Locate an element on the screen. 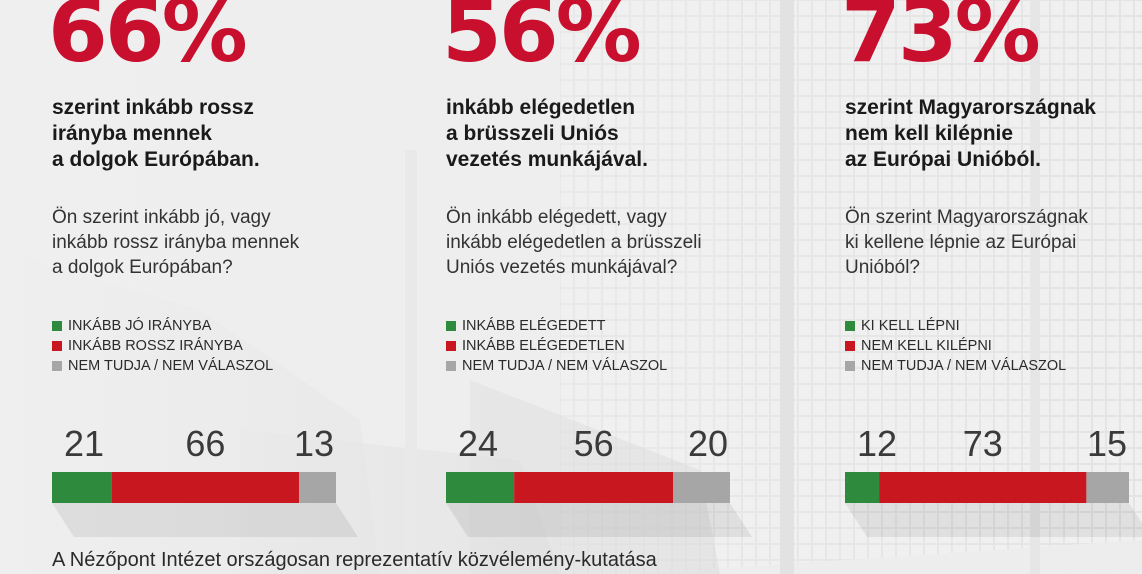  headline-line: a brüsszeli Uniós is located at coordinates (532, 133).